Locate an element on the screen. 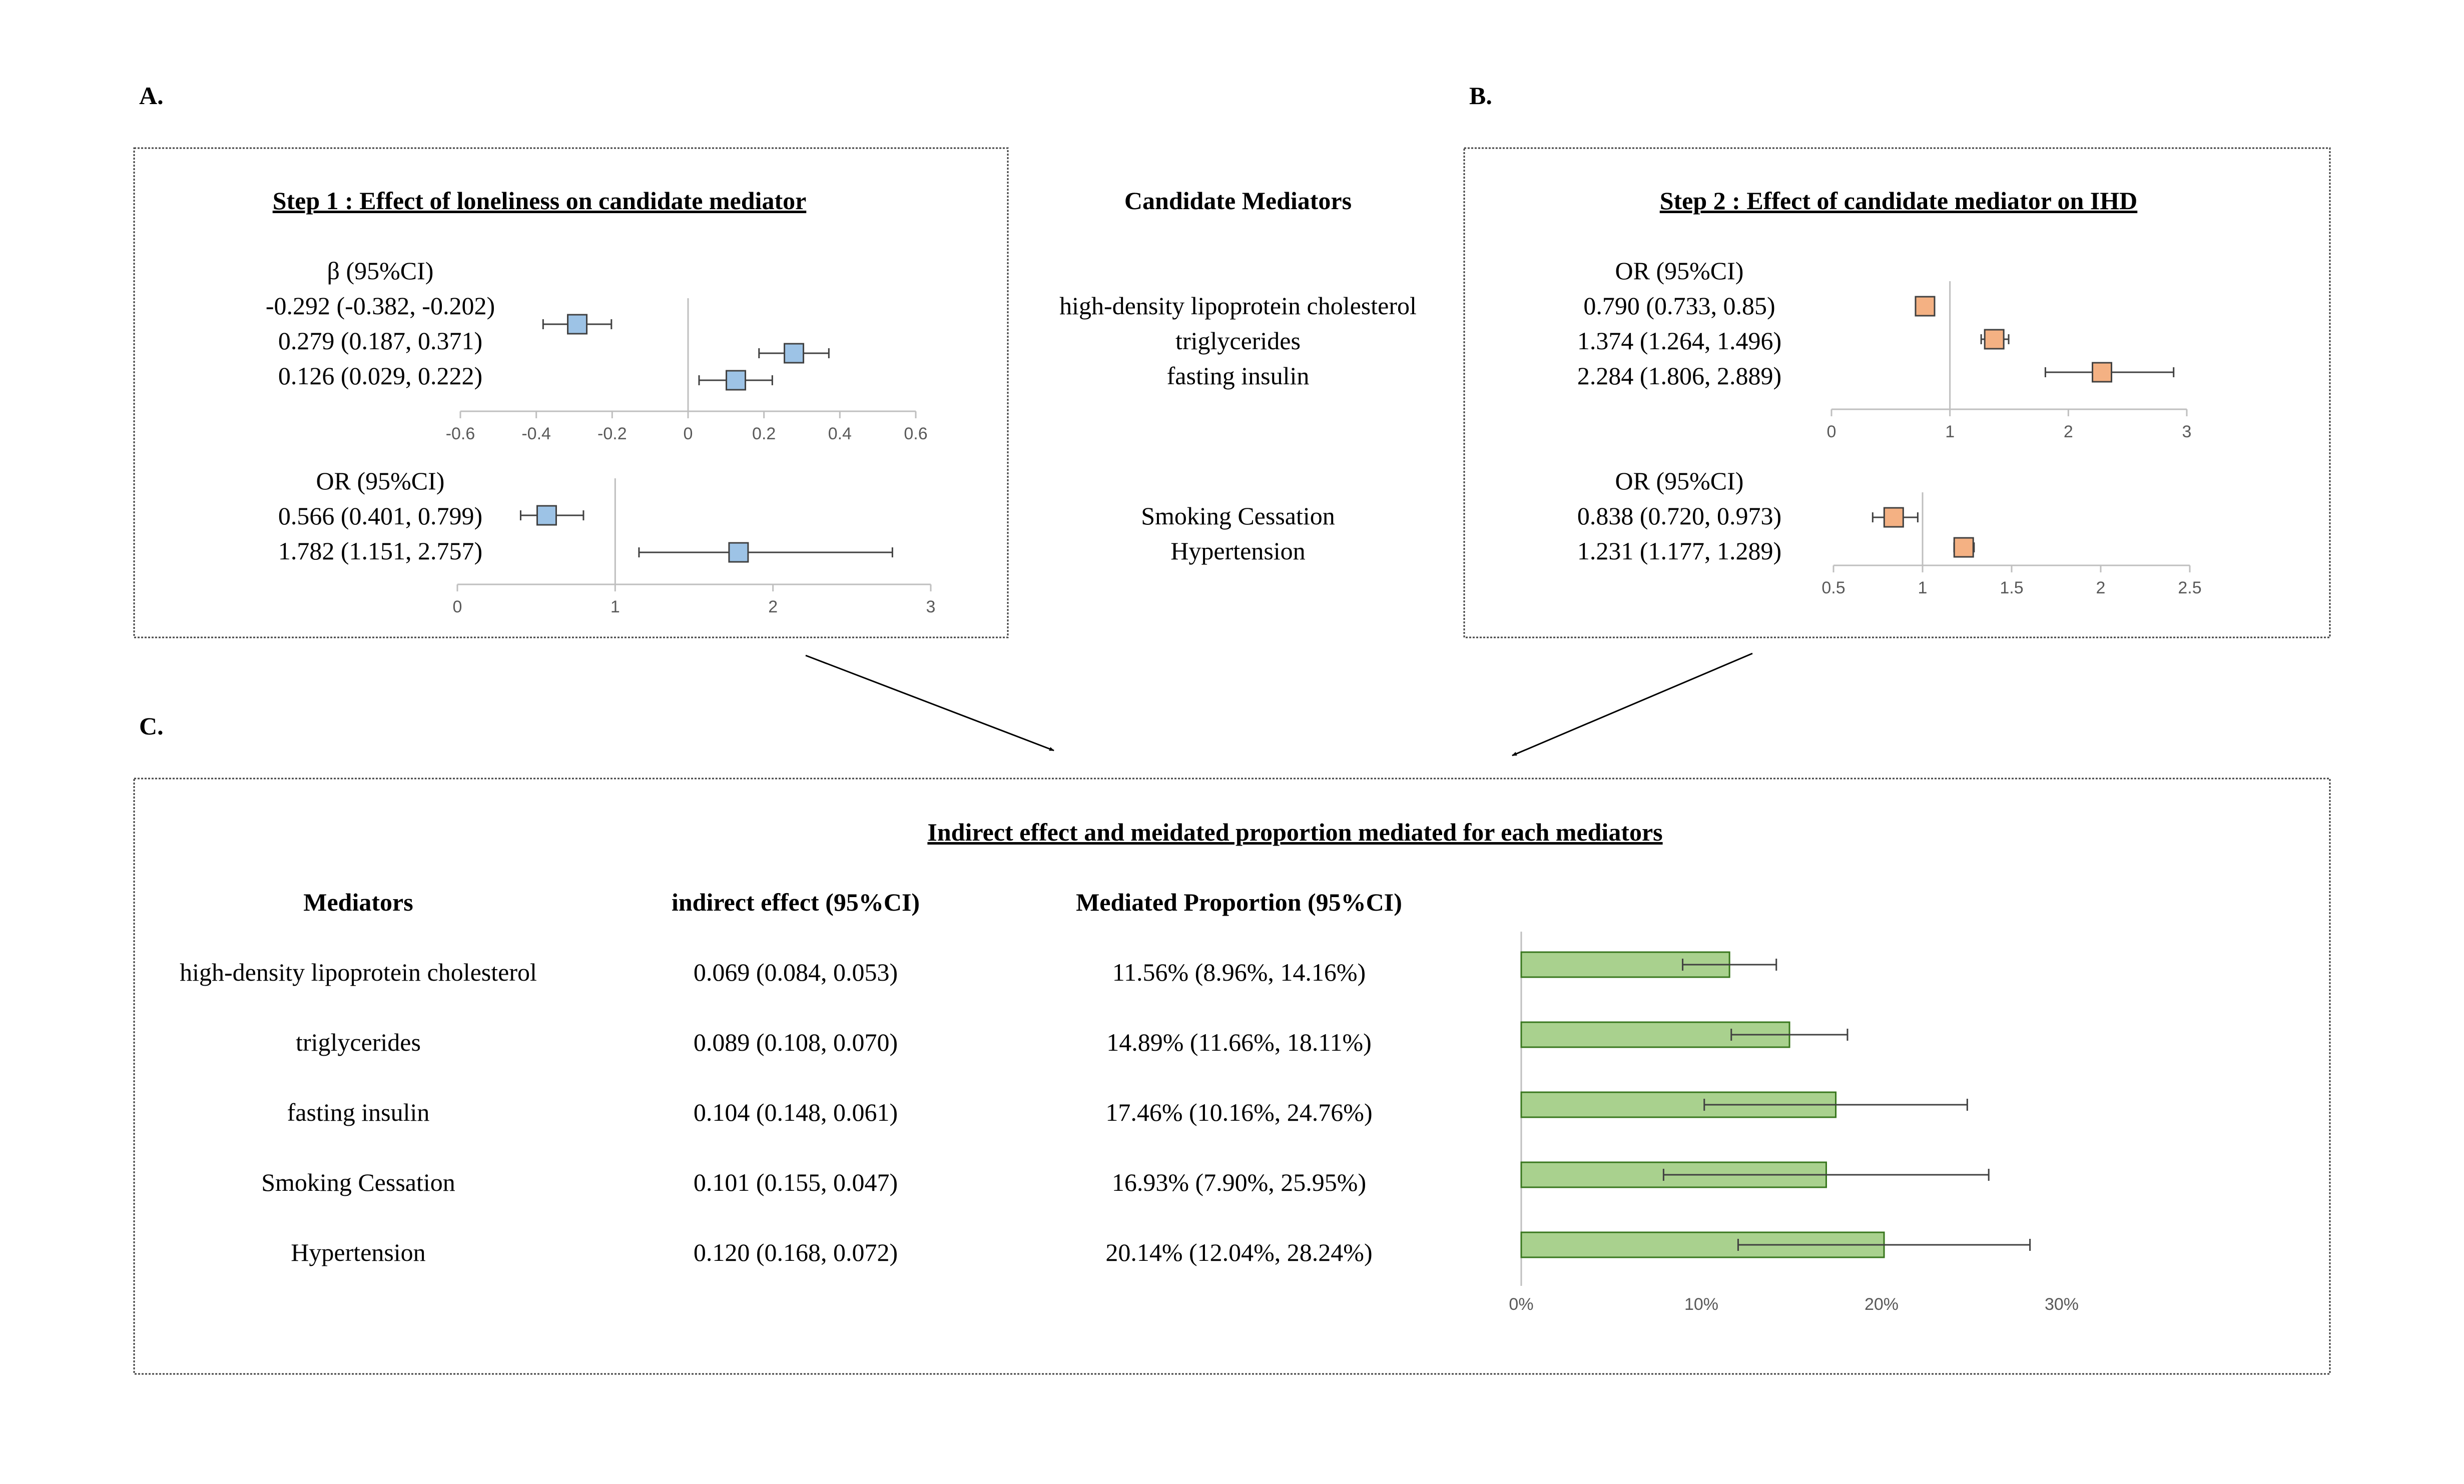 This screenshot has width=2464, height=1484. forest-estimate-label: 2.284 (1.806, 2.889) is located at coordinates (1679, 376).